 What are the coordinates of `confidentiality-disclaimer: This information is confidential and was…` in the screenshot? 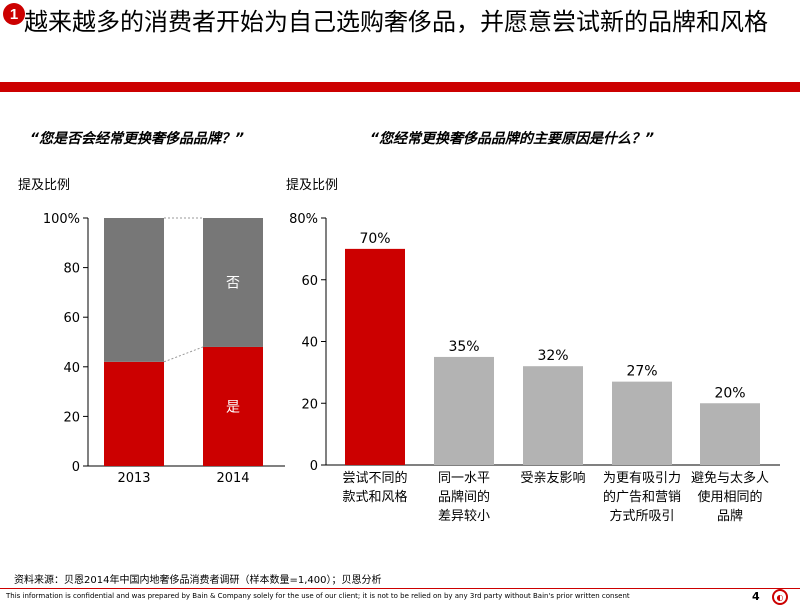 It's located at (318, 596).